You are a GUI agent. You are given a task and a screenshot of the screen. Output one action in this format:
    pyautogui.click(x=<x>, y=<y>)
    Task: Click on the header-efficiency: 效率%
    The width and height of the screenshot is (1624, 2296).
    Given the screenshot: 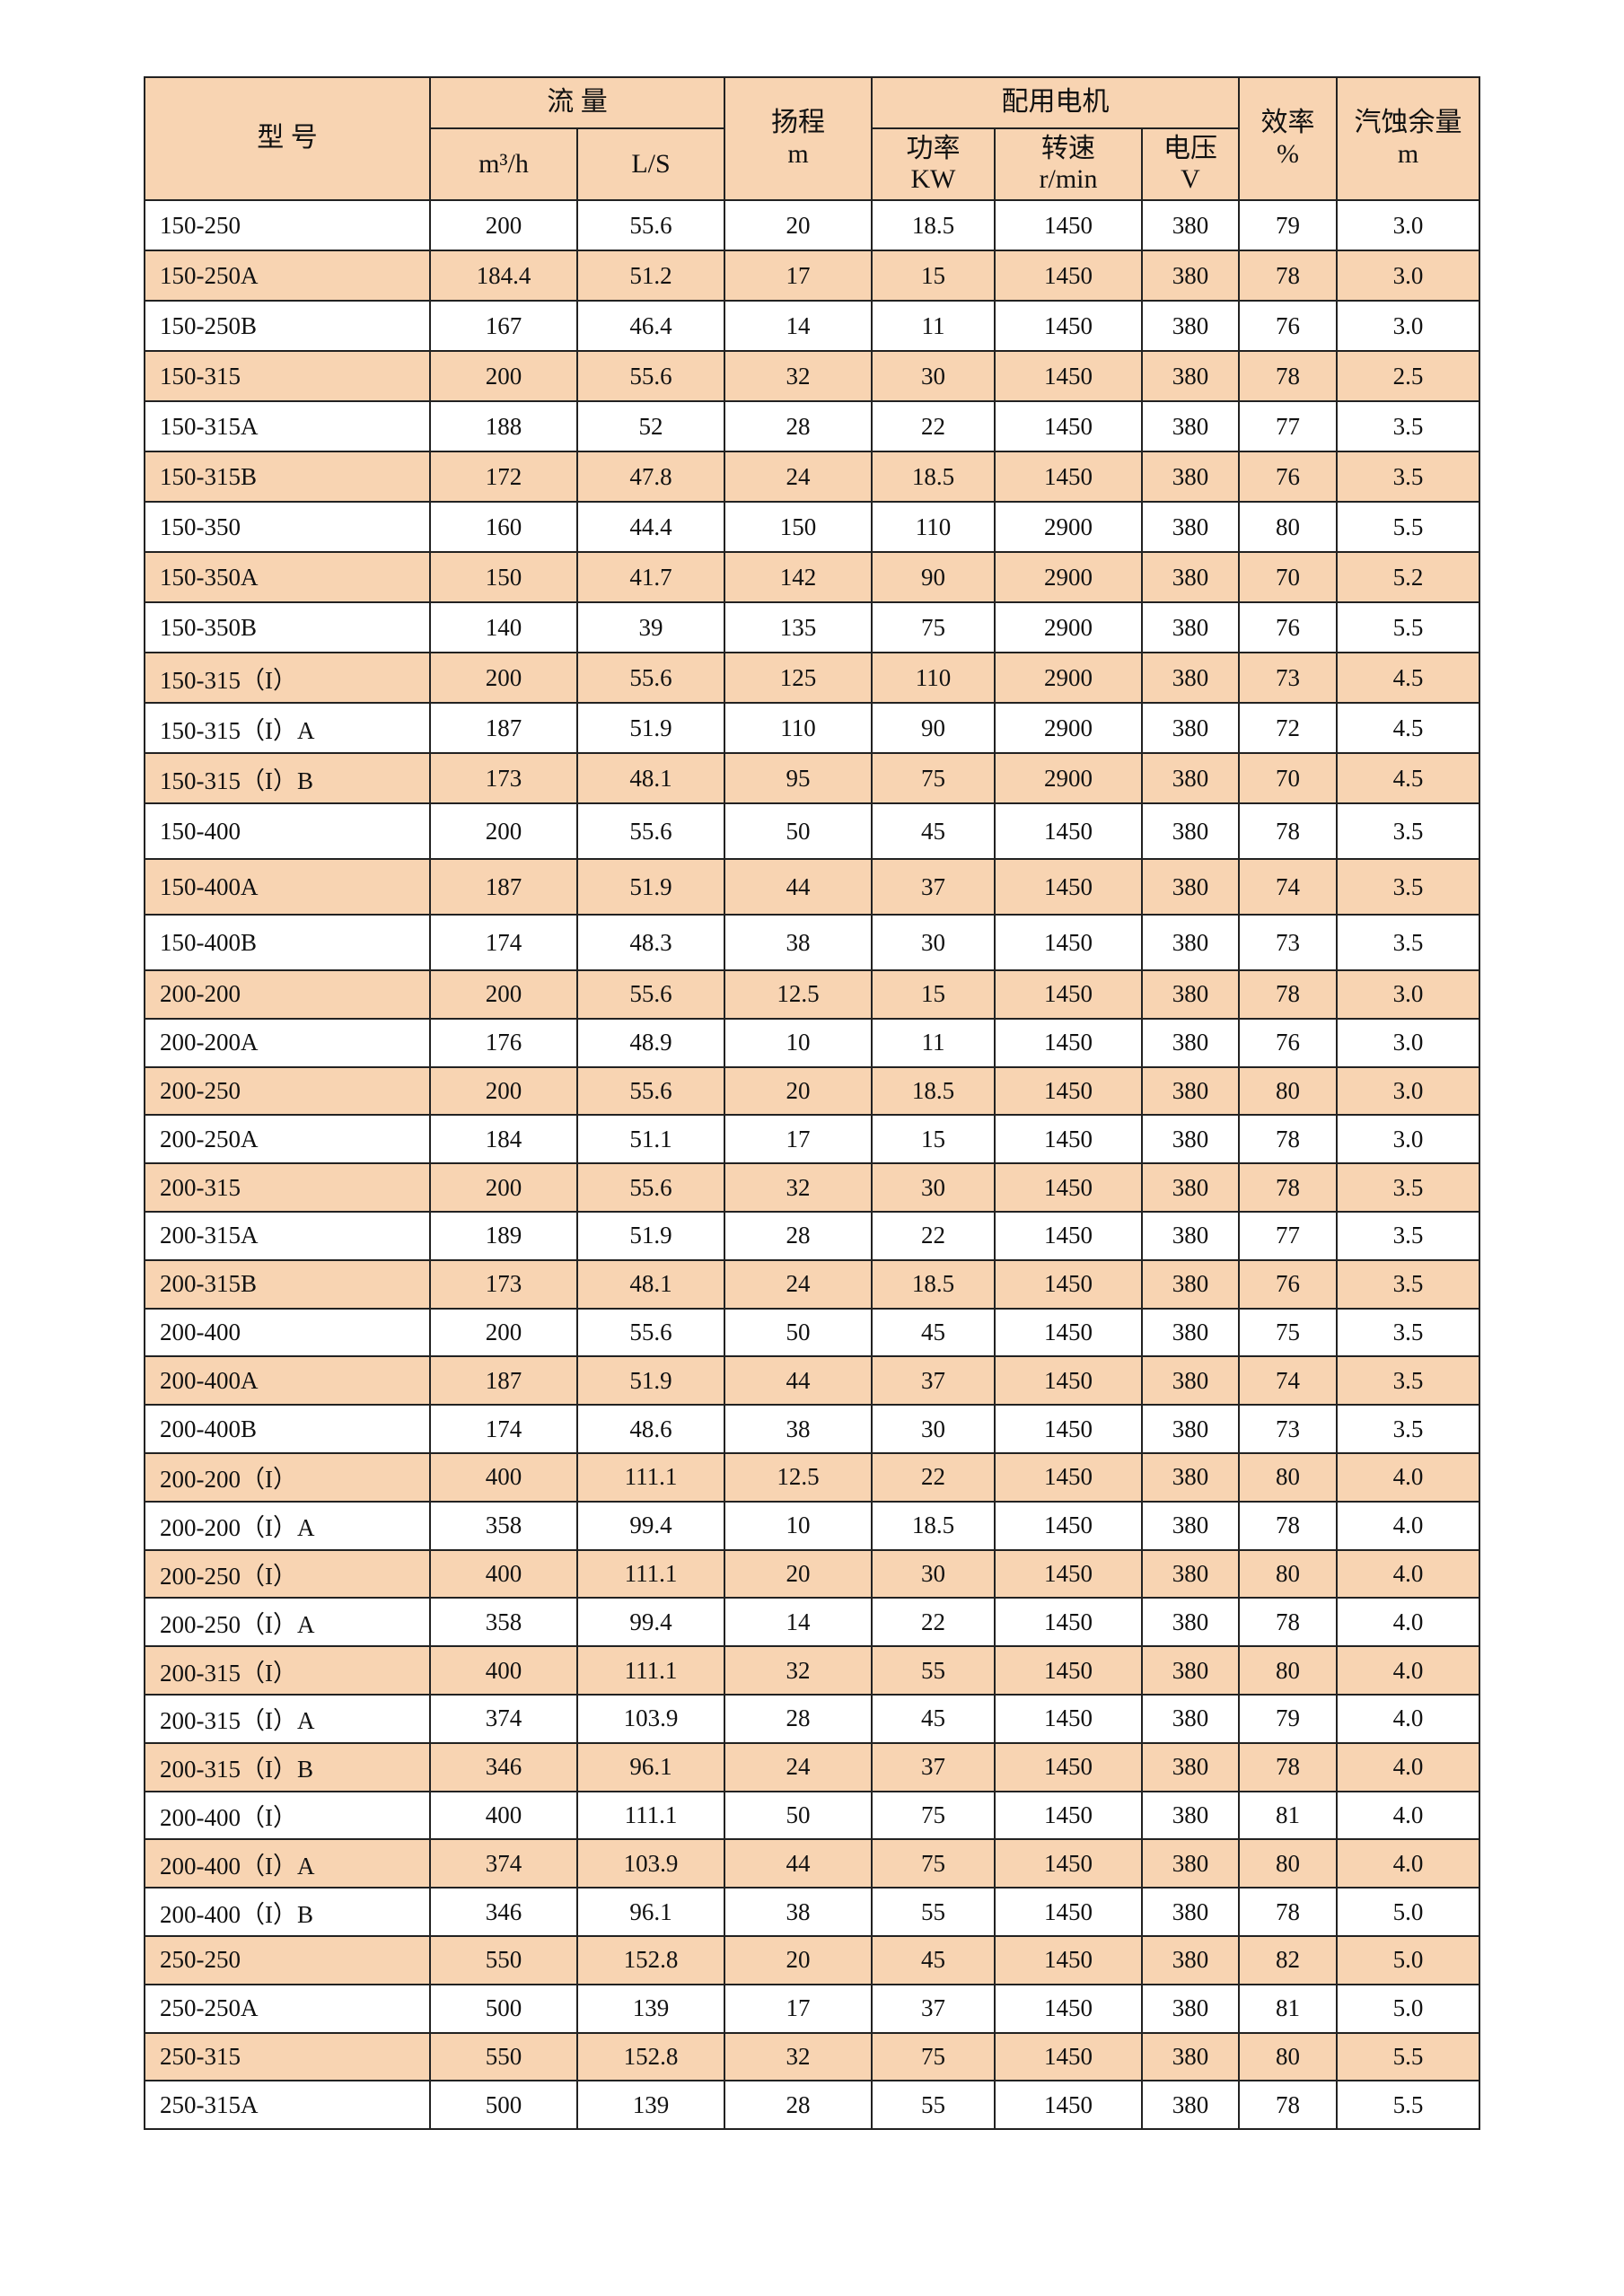 What is the action you would take?
    pyautogui.click(x=1288, y=138)
    